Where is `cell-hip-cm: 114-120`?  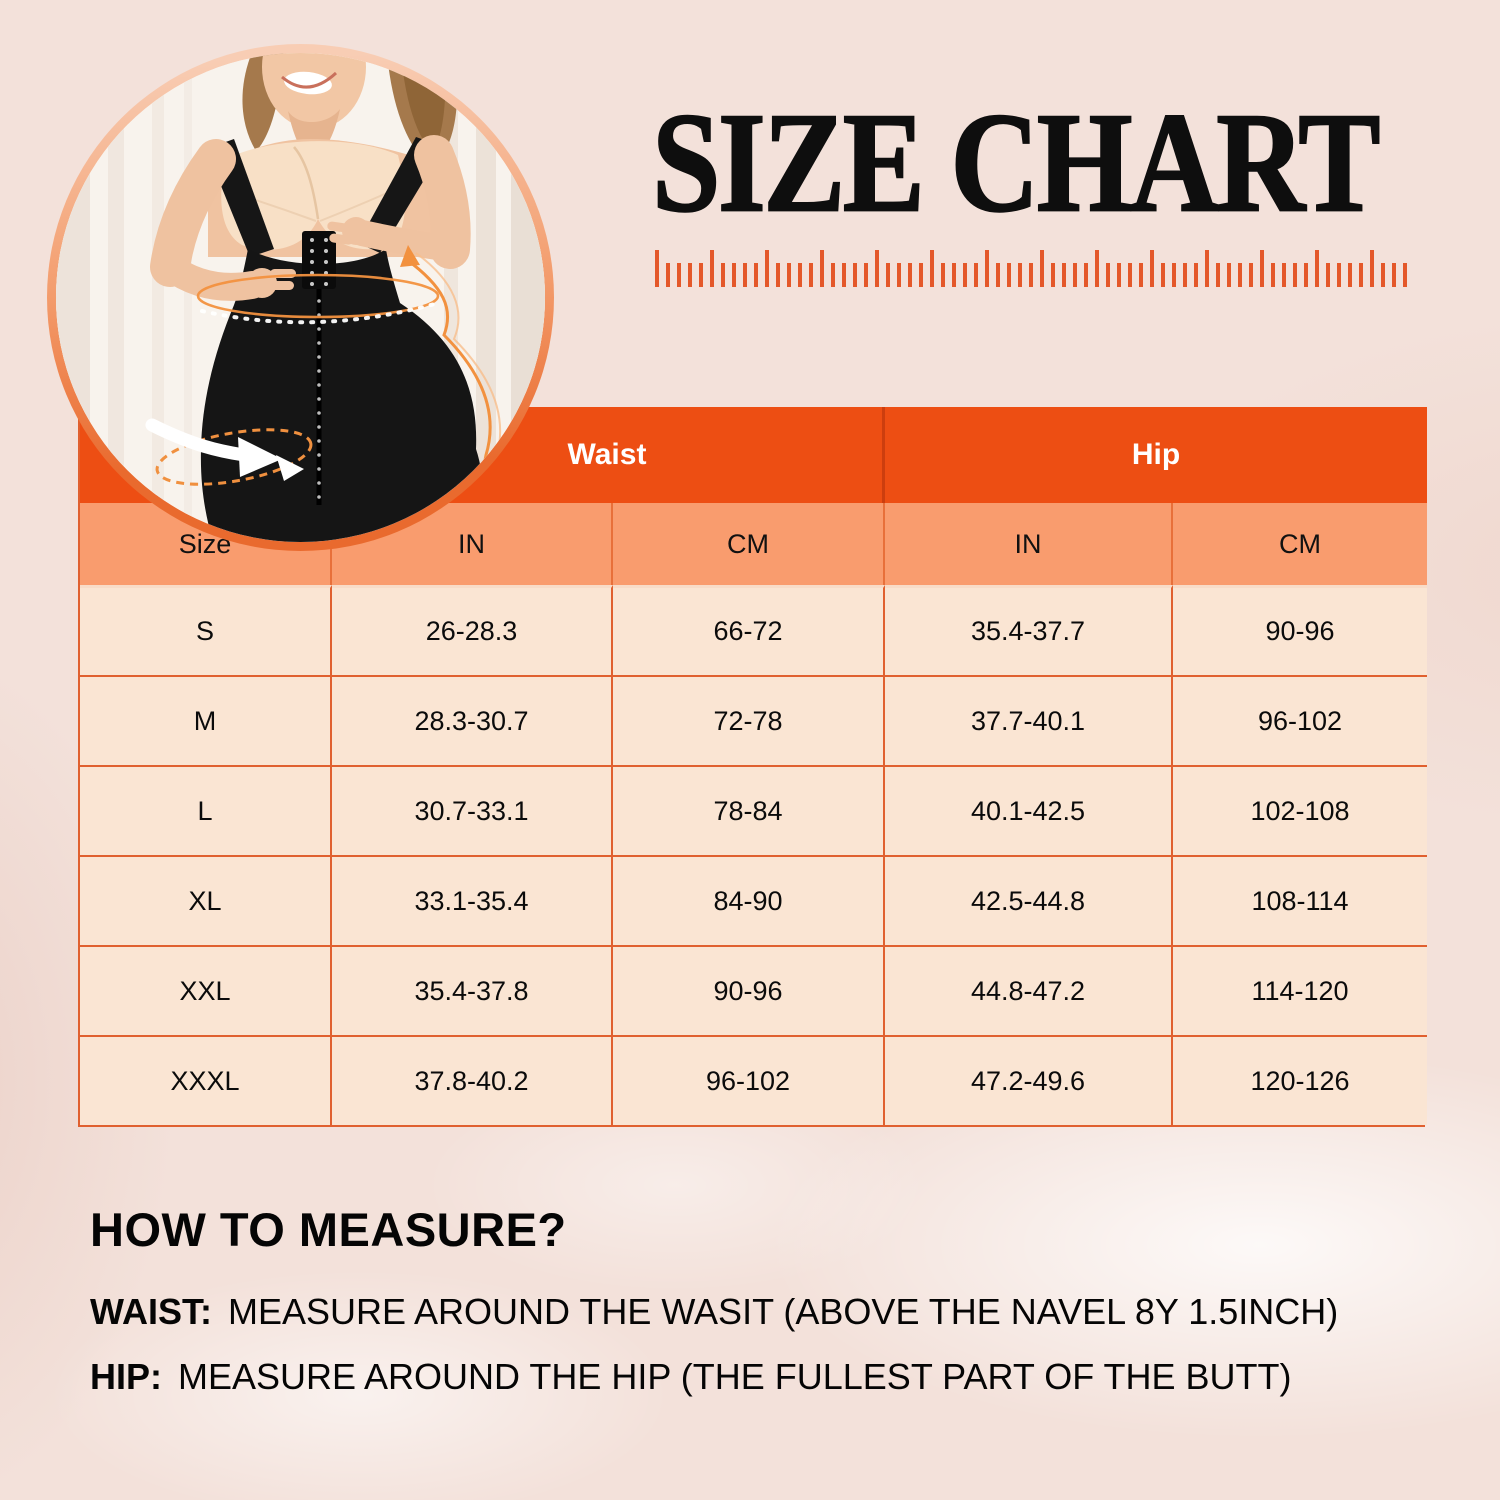 cell-hip-cm: 114-120 is located at coordinates (1300, 990).